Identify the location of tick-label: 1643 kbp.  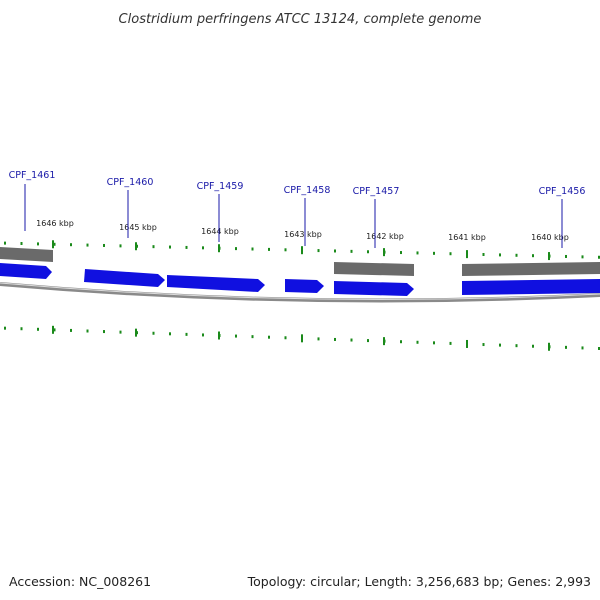
(303, 234).